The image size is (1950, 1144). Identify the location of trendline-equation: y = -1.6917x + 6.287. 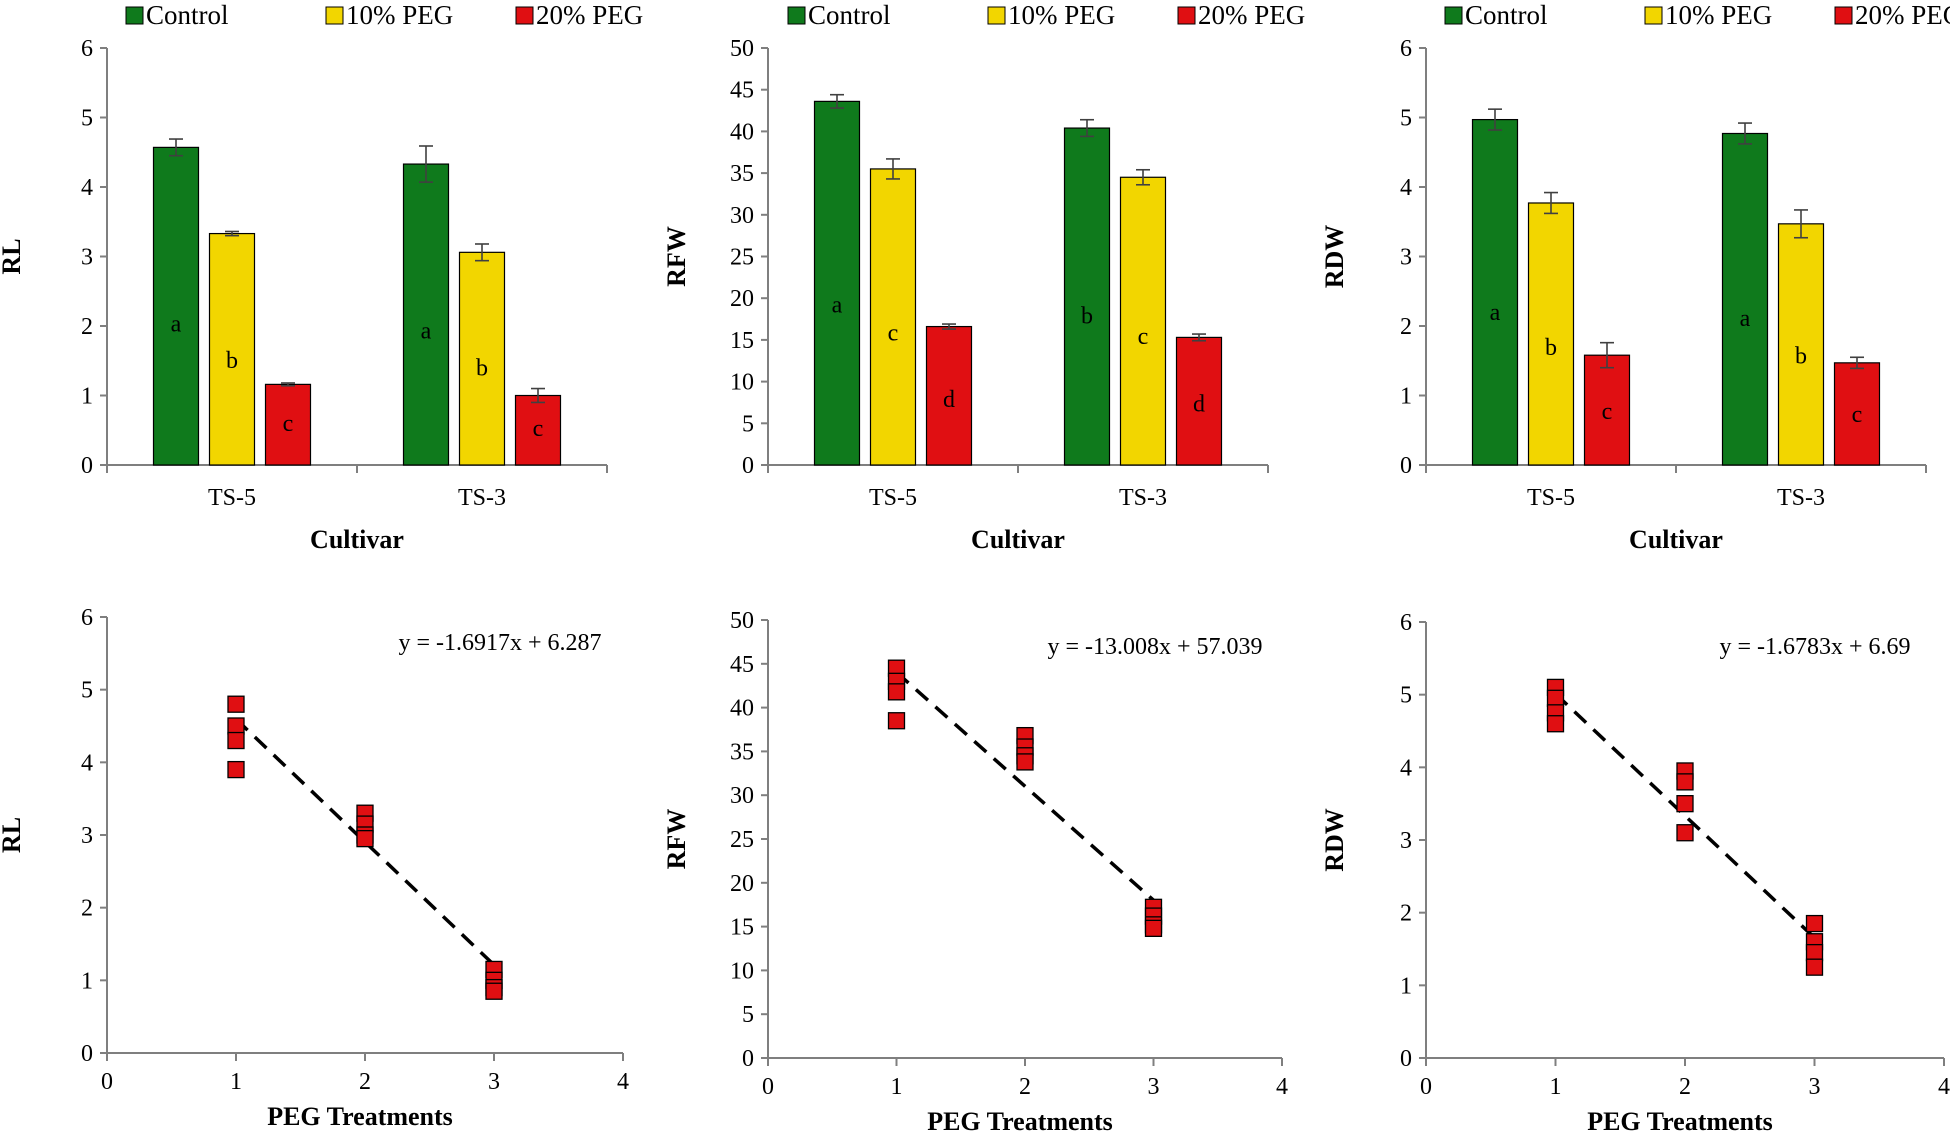
(499, 643).